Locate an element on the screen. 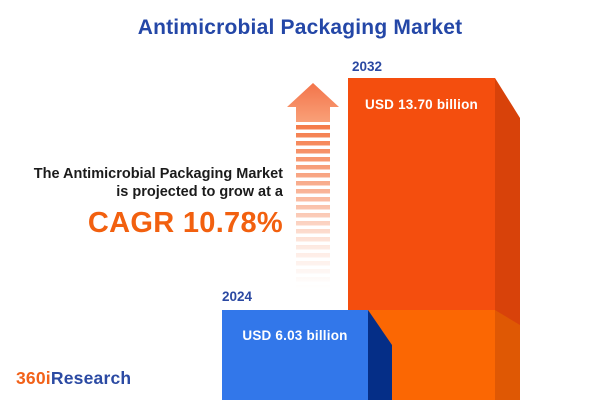 This screenshot has width=600, height=400. description-line-2: is projected to grow at a is located at coordinates (199, 192).